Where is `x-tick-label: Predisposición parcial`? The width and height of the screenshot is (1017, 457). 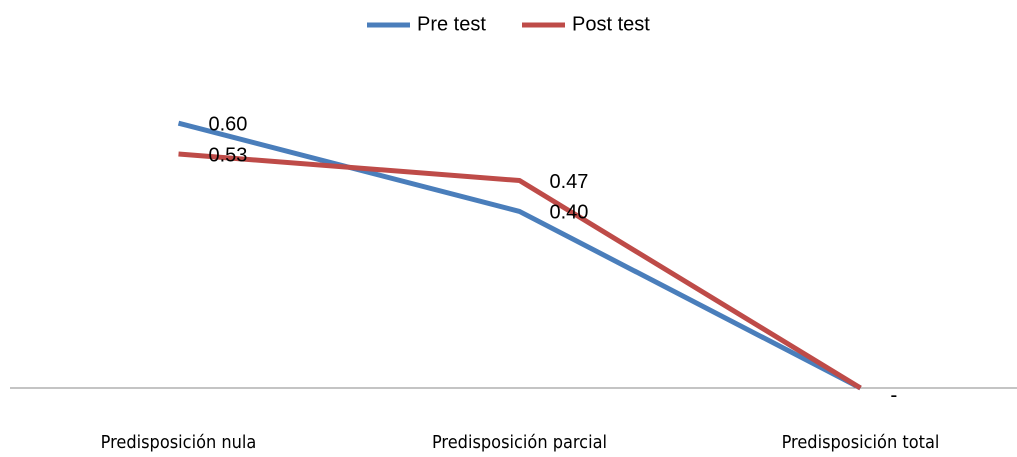 x-tick-label: Predisposición parcial is located at coordinates (519, 442).